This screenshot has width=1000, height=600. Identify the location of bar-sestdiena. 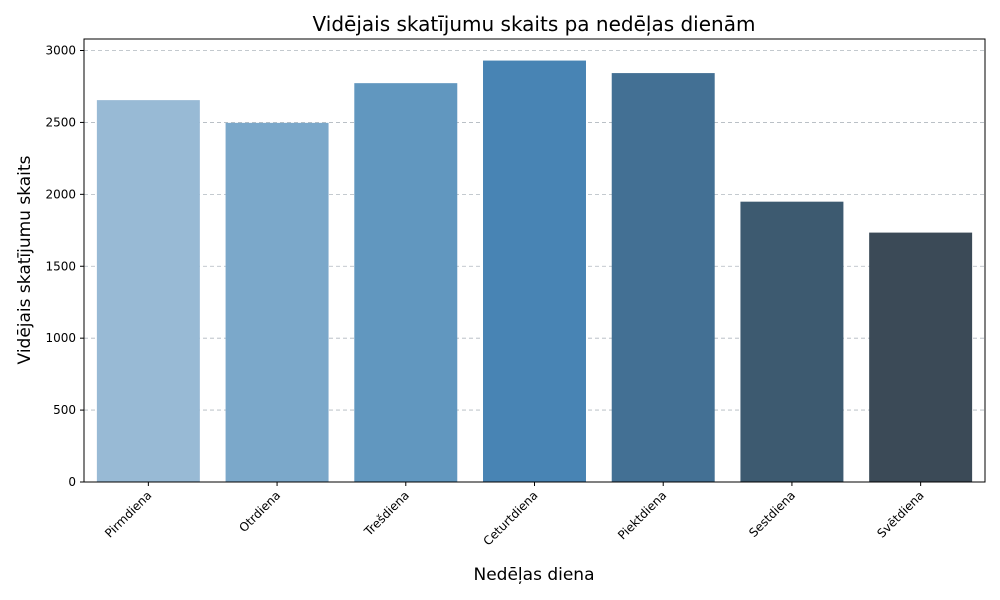
(792, 342).